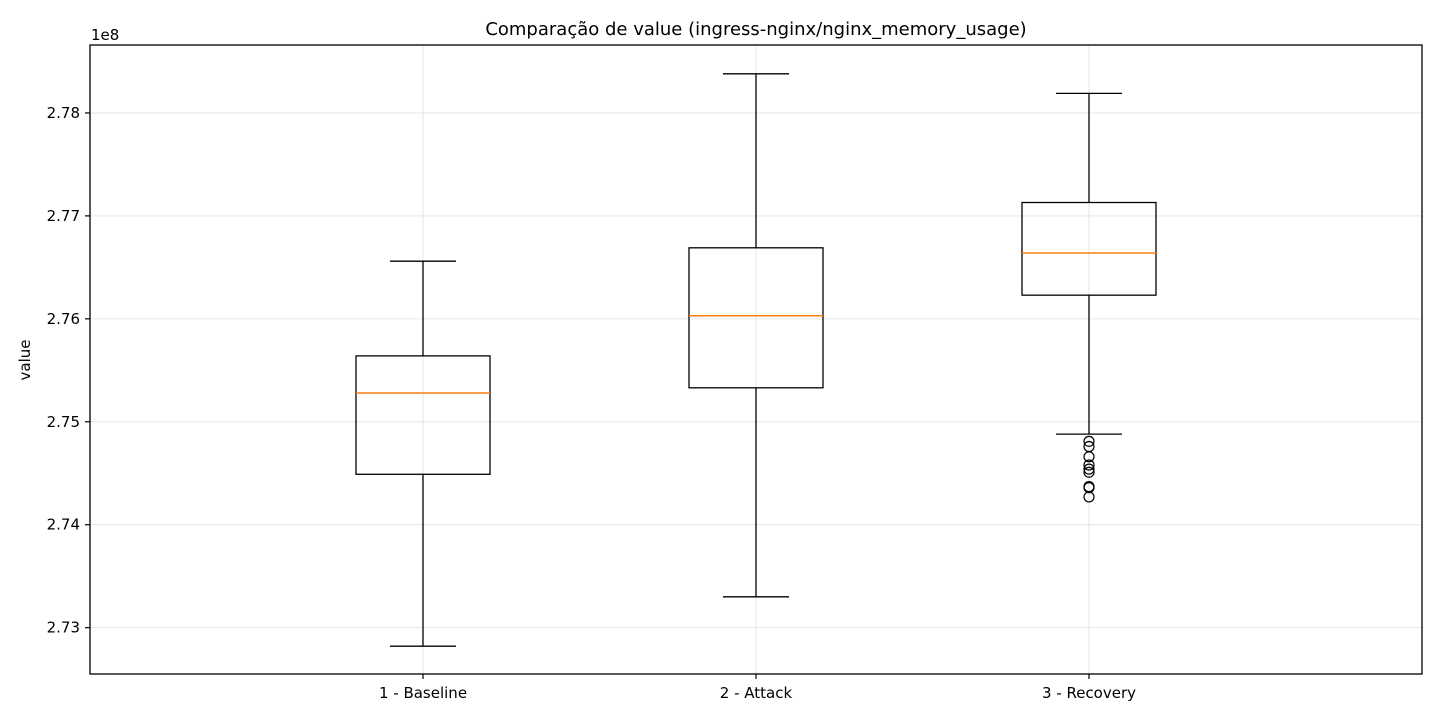 Image resolution: width=1440 pixels, height=720 pixels. Describe the element at coordinates (423, 693) in the screenshot. I see `x-tick-label-0: 1 - Baseline` at that location.